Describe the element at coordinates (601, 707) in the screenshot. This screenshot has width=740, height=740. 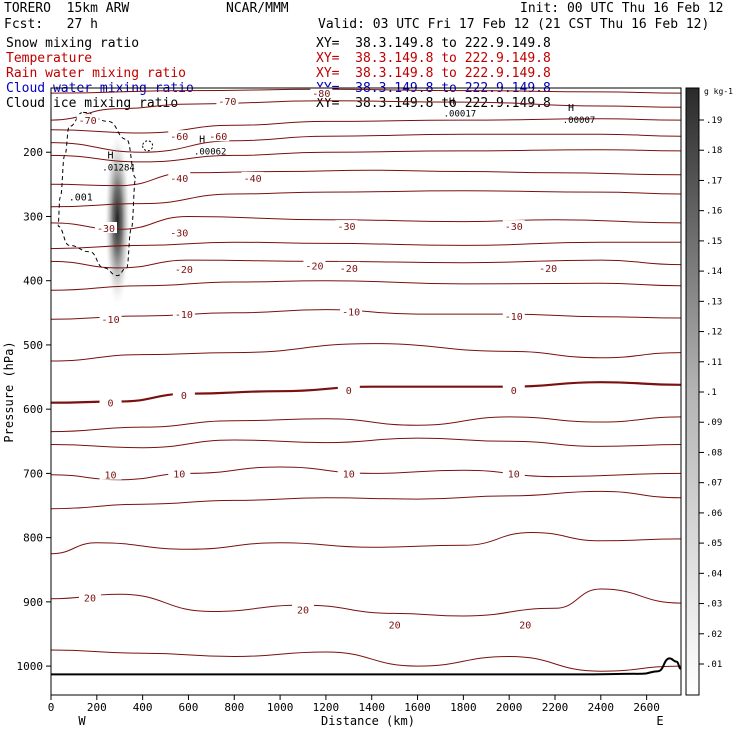
I see `x-tick-label: 2400` at that location.